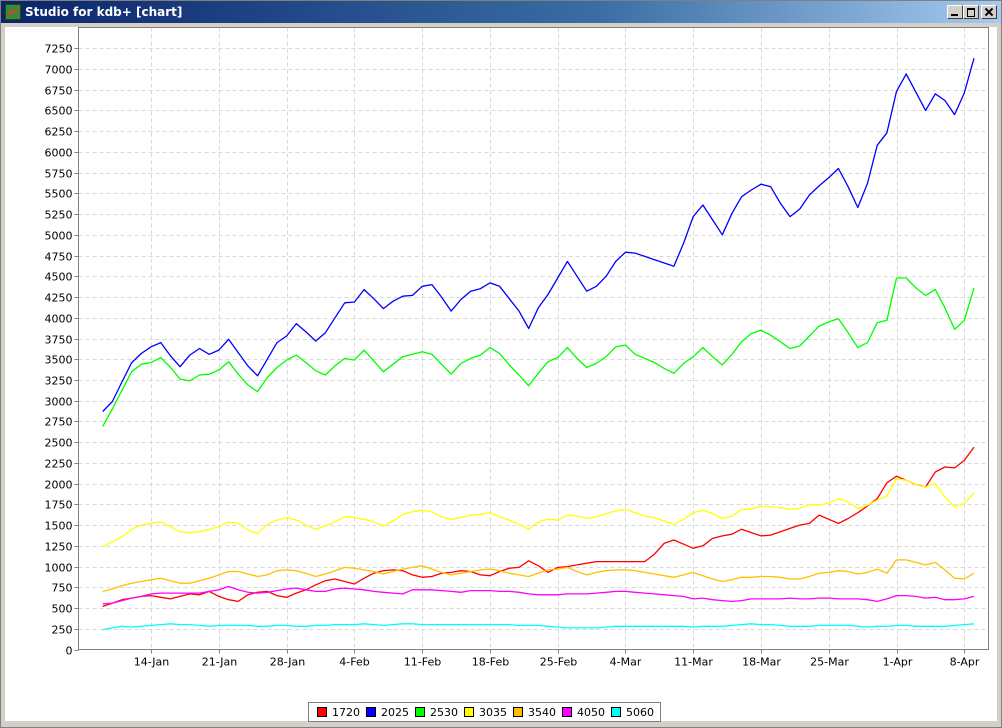  I want to click on y-tick-label: 2000, so click(59, 485).